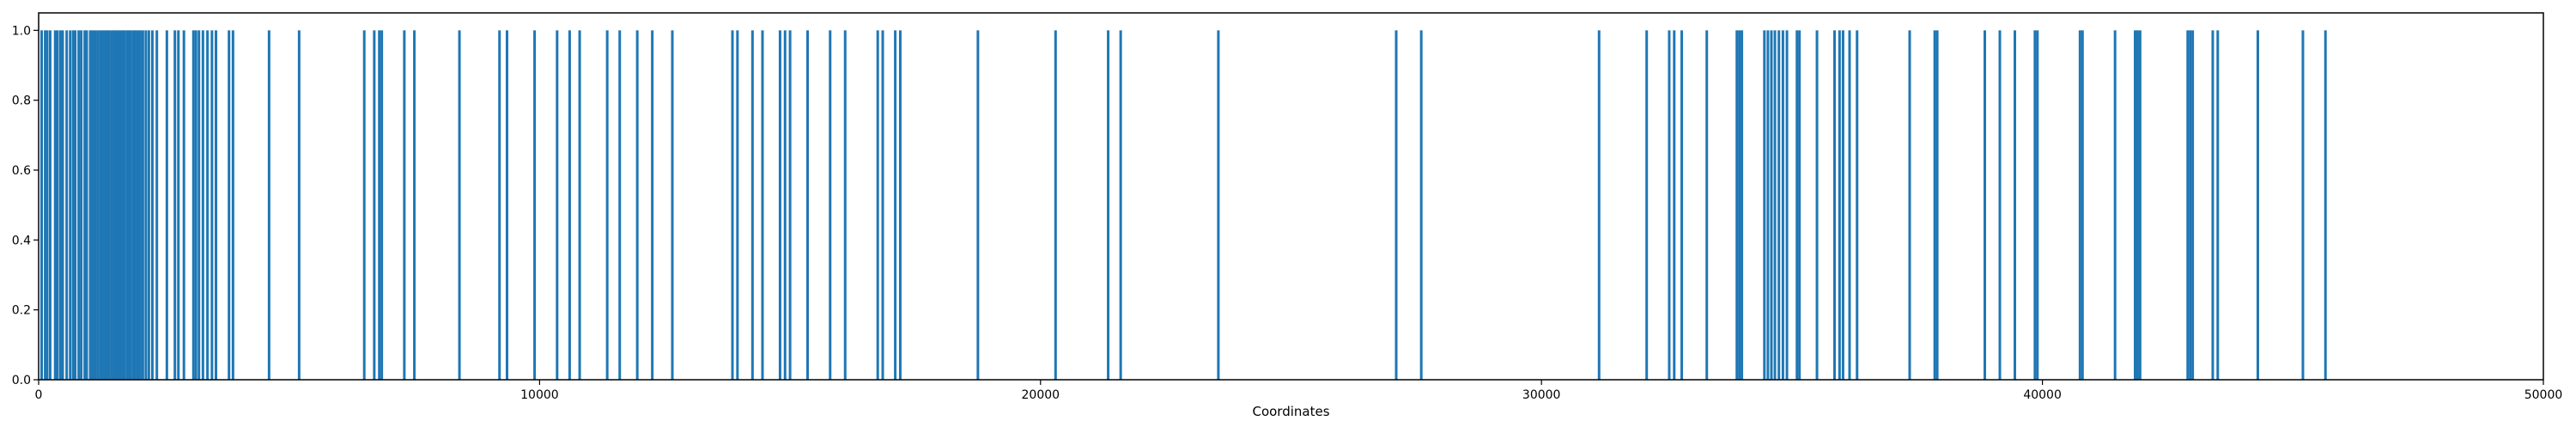  What do you see at coordinates (1041, 395) in the screenshot?
I see `x-tick-label: 20000` at bounding box center [1041, 395].